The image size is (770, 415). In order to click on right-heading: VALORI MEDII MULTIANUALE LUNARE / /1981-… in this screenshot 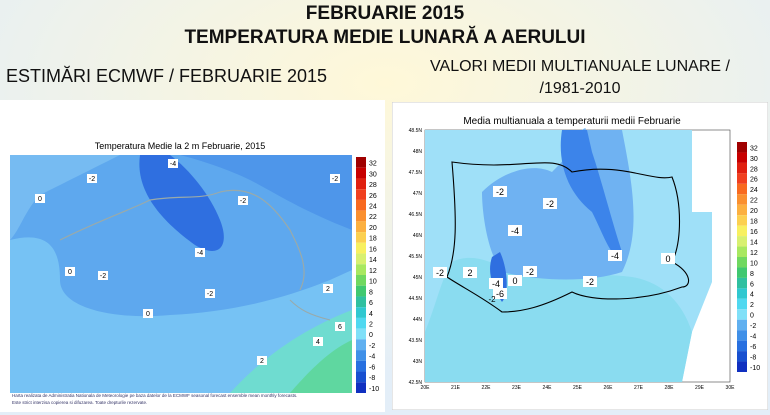, I will do `click(580, 78)`.